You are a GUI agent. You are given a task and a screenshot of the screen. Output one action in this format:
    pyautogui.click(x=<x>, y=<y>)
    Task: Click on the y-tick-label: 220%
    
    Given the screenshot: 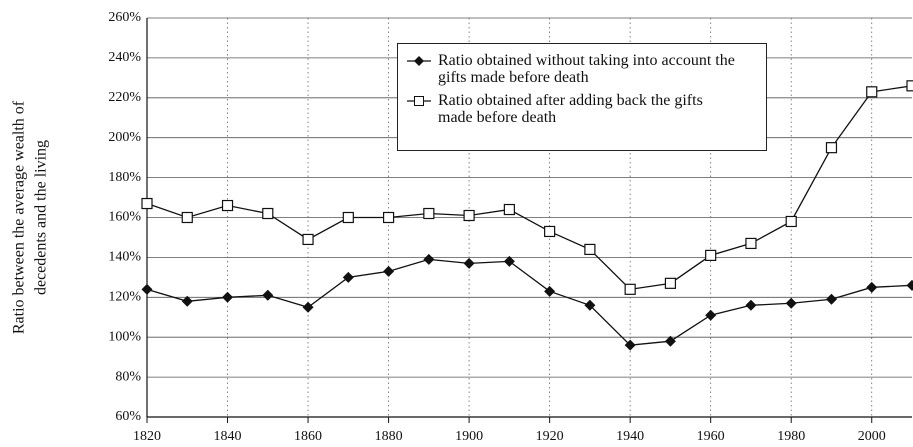 What is the action you would take?
    pyautogui.click(x=124, y=97)
    